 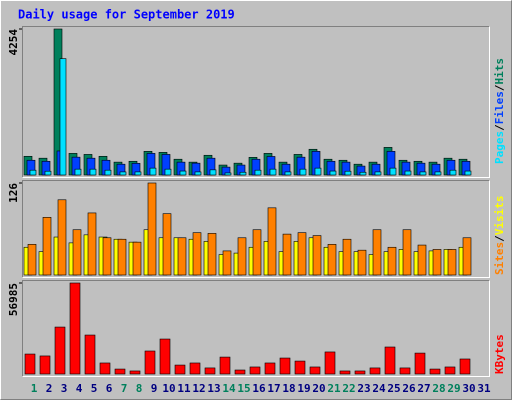 What do you see at coordinates (348, 388) in the screenshot?
I see `x-tick-label: 22` at bounding box center [348, 388].